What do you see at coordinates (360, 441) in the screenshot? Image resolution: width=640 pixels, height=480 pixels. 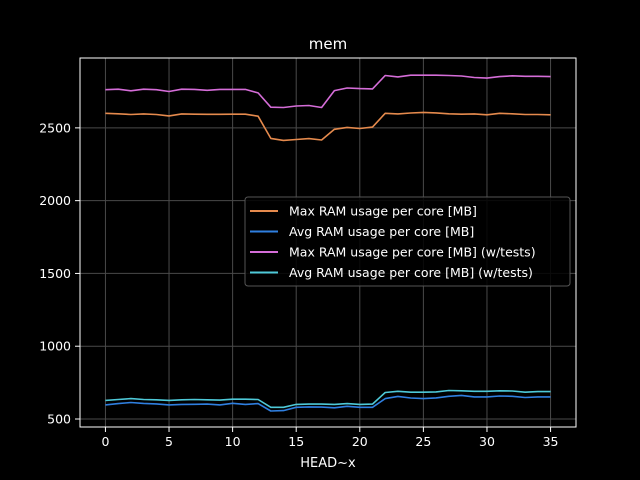 I see `x-tick-label: 20` at bounding box center [360, 441].